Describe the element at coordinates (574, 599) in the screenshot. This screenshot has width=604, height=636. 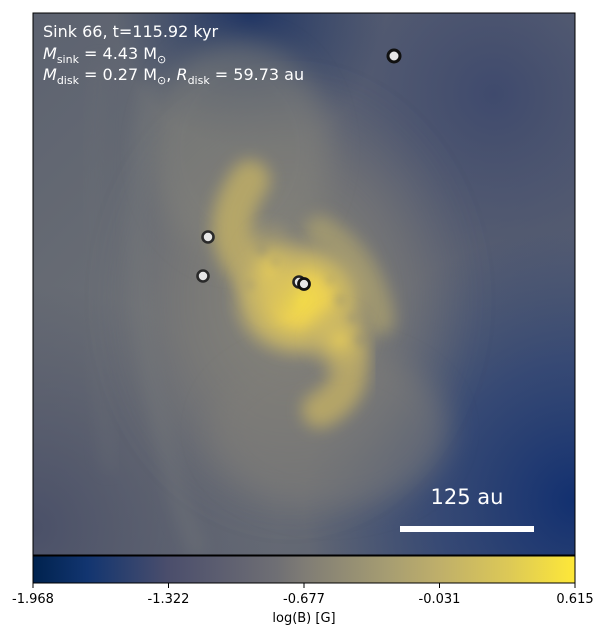
I see `colorbar-tick-label: 0.615` at that location.